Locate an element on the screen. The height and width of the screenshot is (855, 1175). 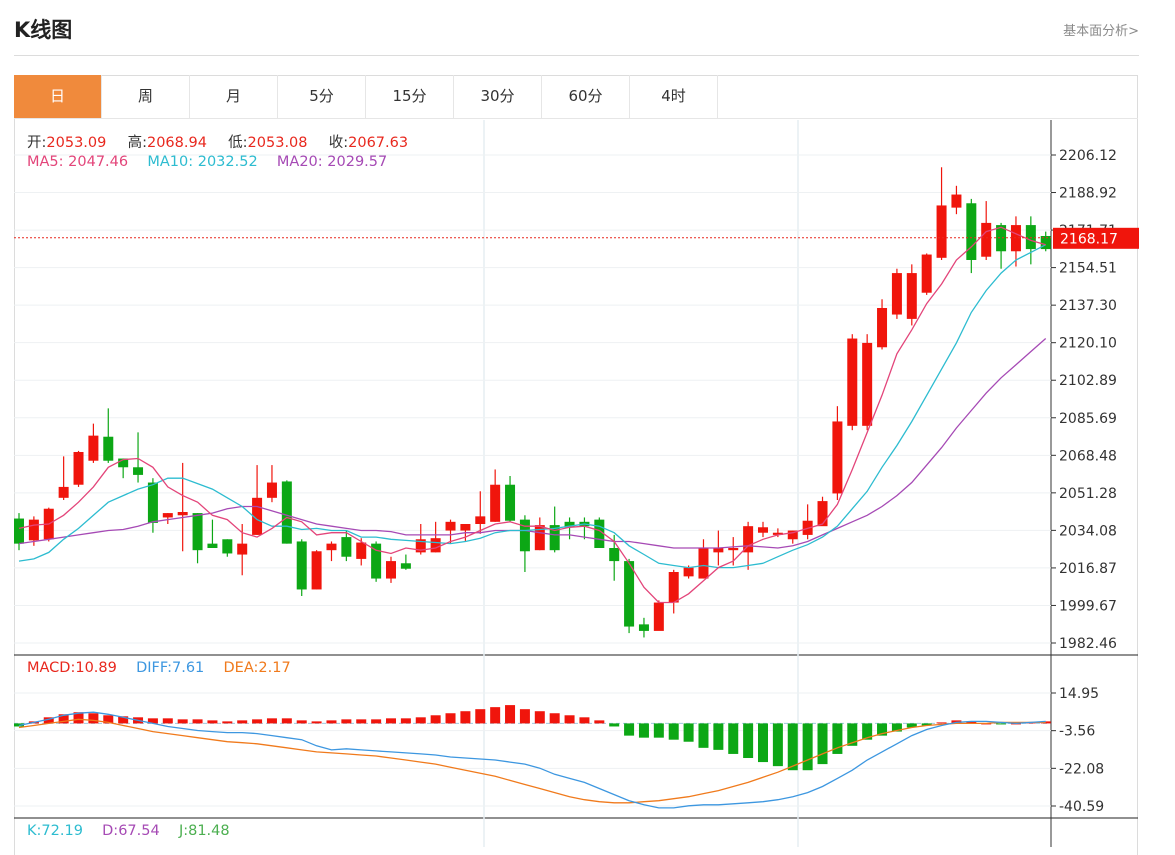
macd-tick-label: -40.59 is located at coordinates (1081, 807).